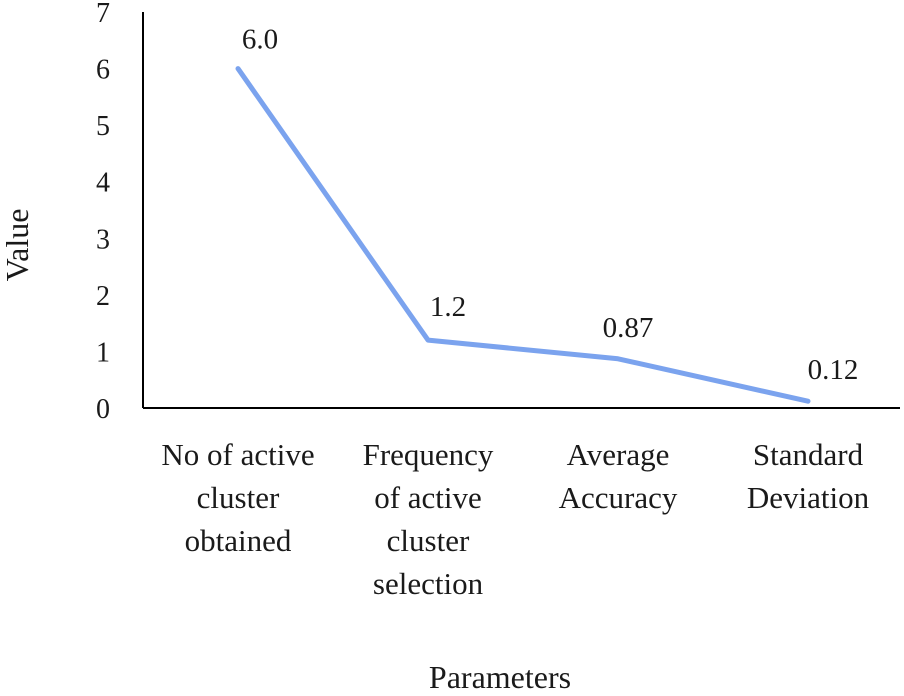 The height and width of the screenshot is (696, 904). Describe the element at coordinates (103, 352) in the screenshot. I see `y-tick-label: 1` at that location.